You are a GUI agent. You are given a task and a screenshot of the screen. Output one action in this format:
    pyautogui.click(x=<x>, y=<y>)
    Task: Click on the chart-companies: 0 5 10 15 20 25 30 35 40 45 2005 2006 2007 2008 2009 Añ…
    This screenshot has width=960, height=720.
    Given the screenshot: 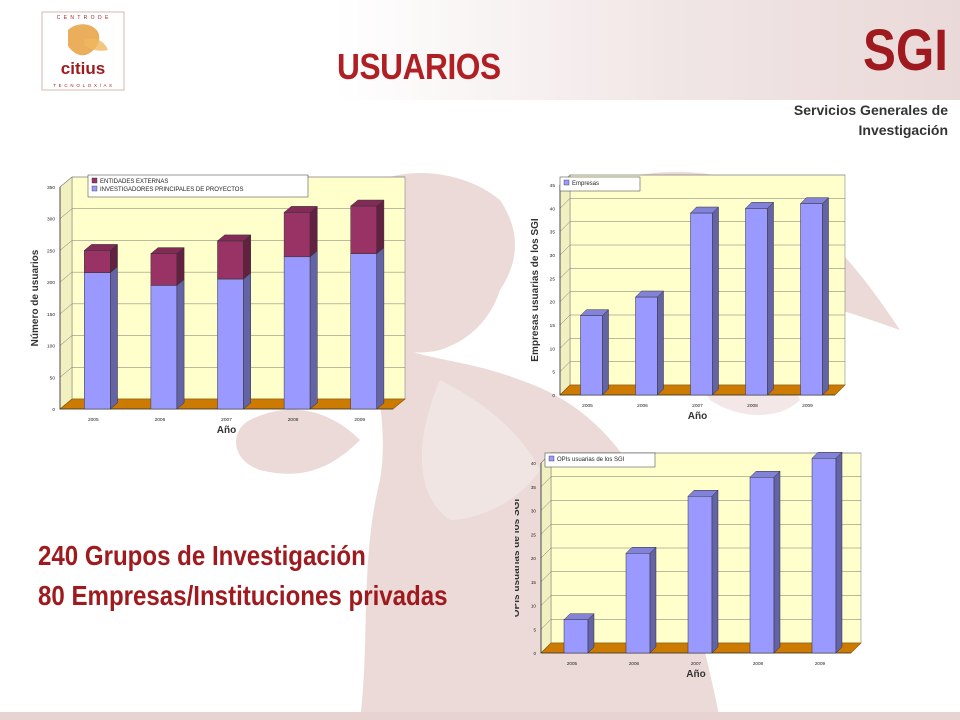 What is the action you would take?
    pyautogui.click(x=690, y=296)
    